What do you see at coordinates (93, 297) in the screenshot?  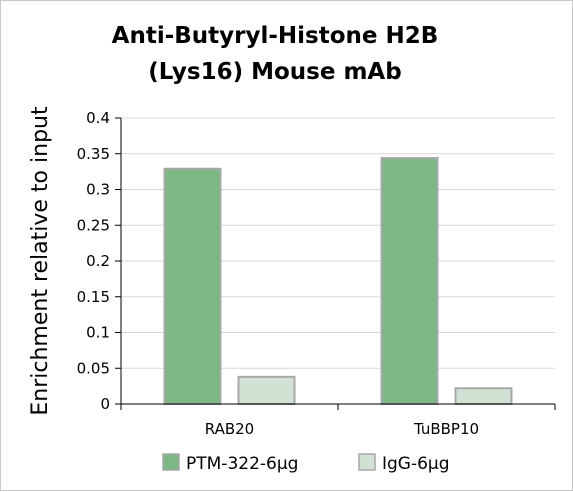 I see `y-tick-label: 0.15` at bounding box center [93, 297].